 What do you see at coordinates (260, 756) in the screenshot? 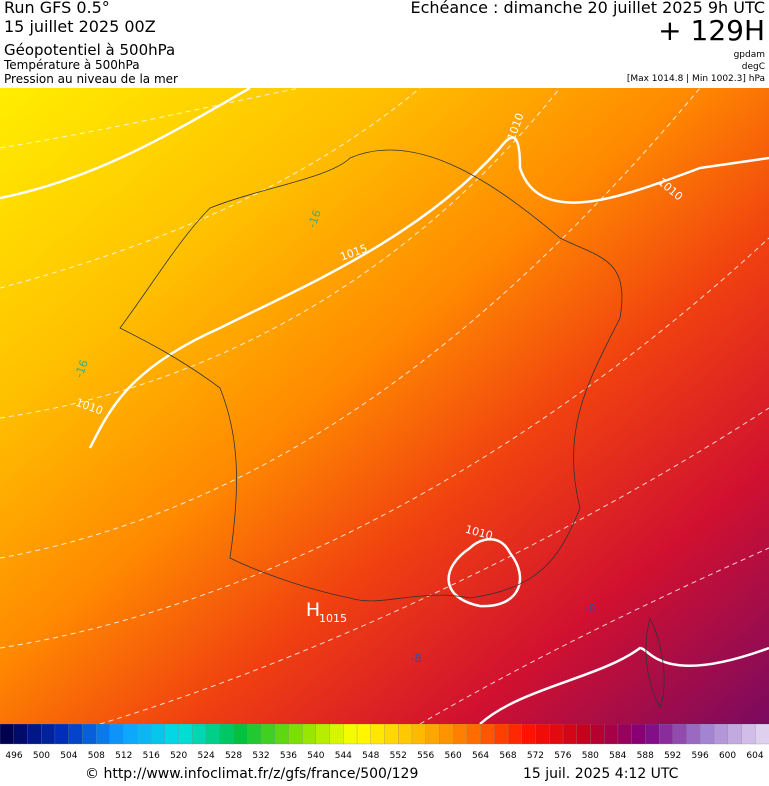
I see `colorbar-label: 532` at bounding box center [260, 756].